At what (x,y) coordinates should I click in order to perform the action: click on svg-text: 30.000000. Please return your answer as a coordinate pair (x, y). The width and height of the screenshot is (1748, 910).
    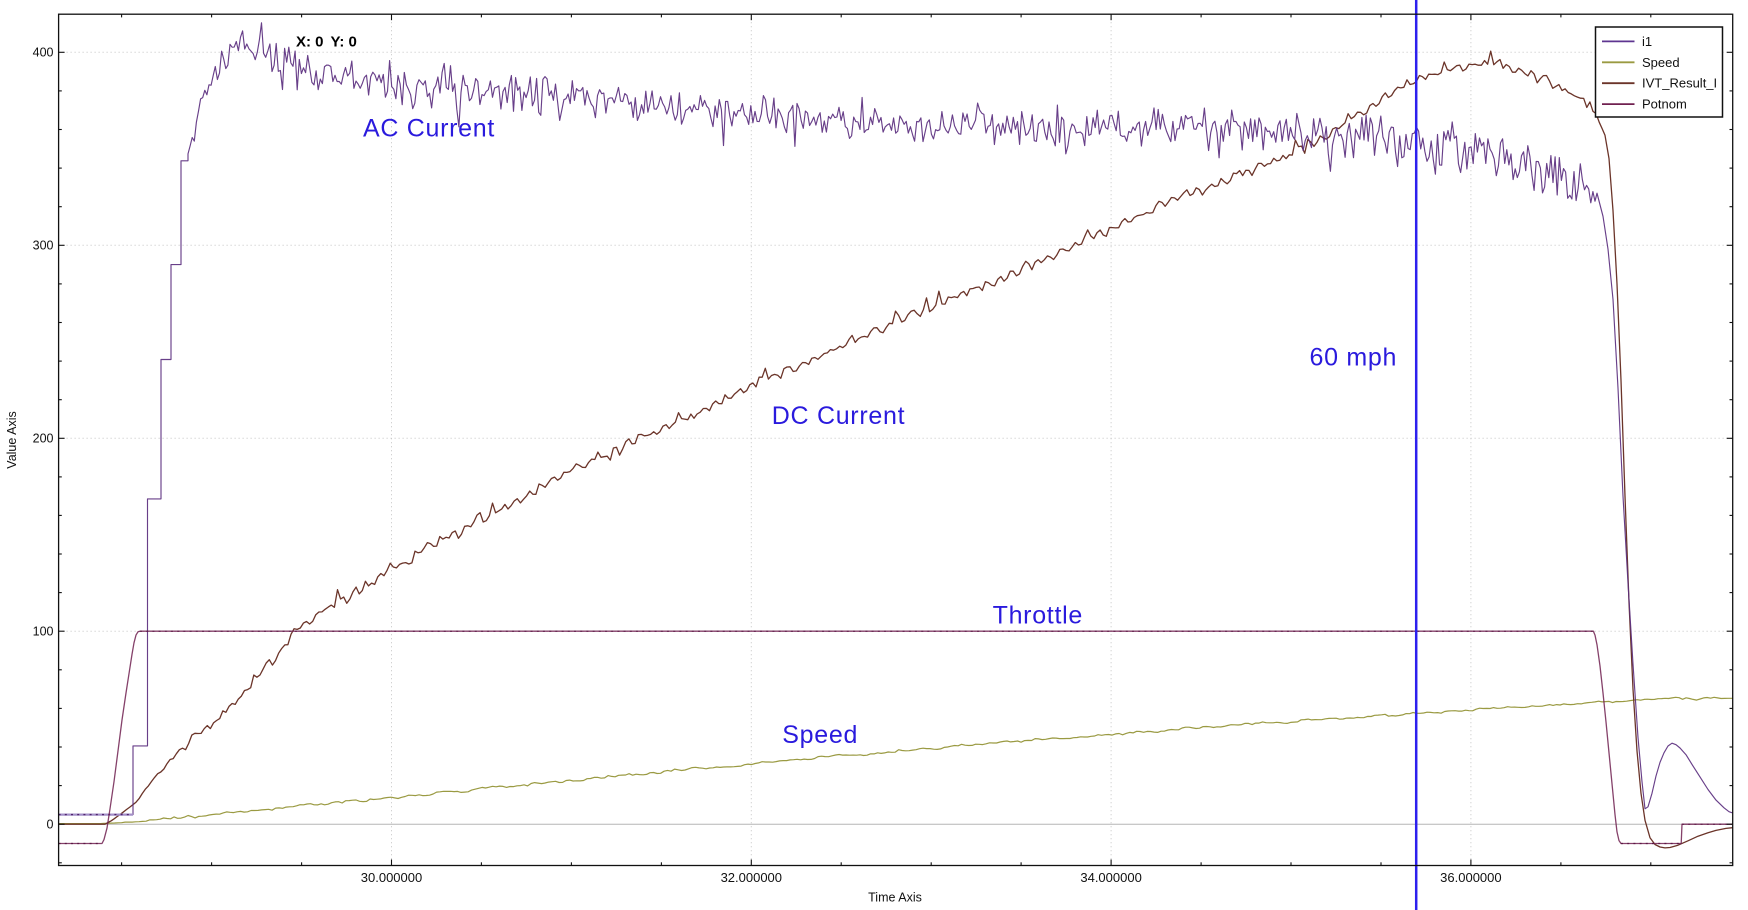
    Looking at the image, I should click on (391, 877).